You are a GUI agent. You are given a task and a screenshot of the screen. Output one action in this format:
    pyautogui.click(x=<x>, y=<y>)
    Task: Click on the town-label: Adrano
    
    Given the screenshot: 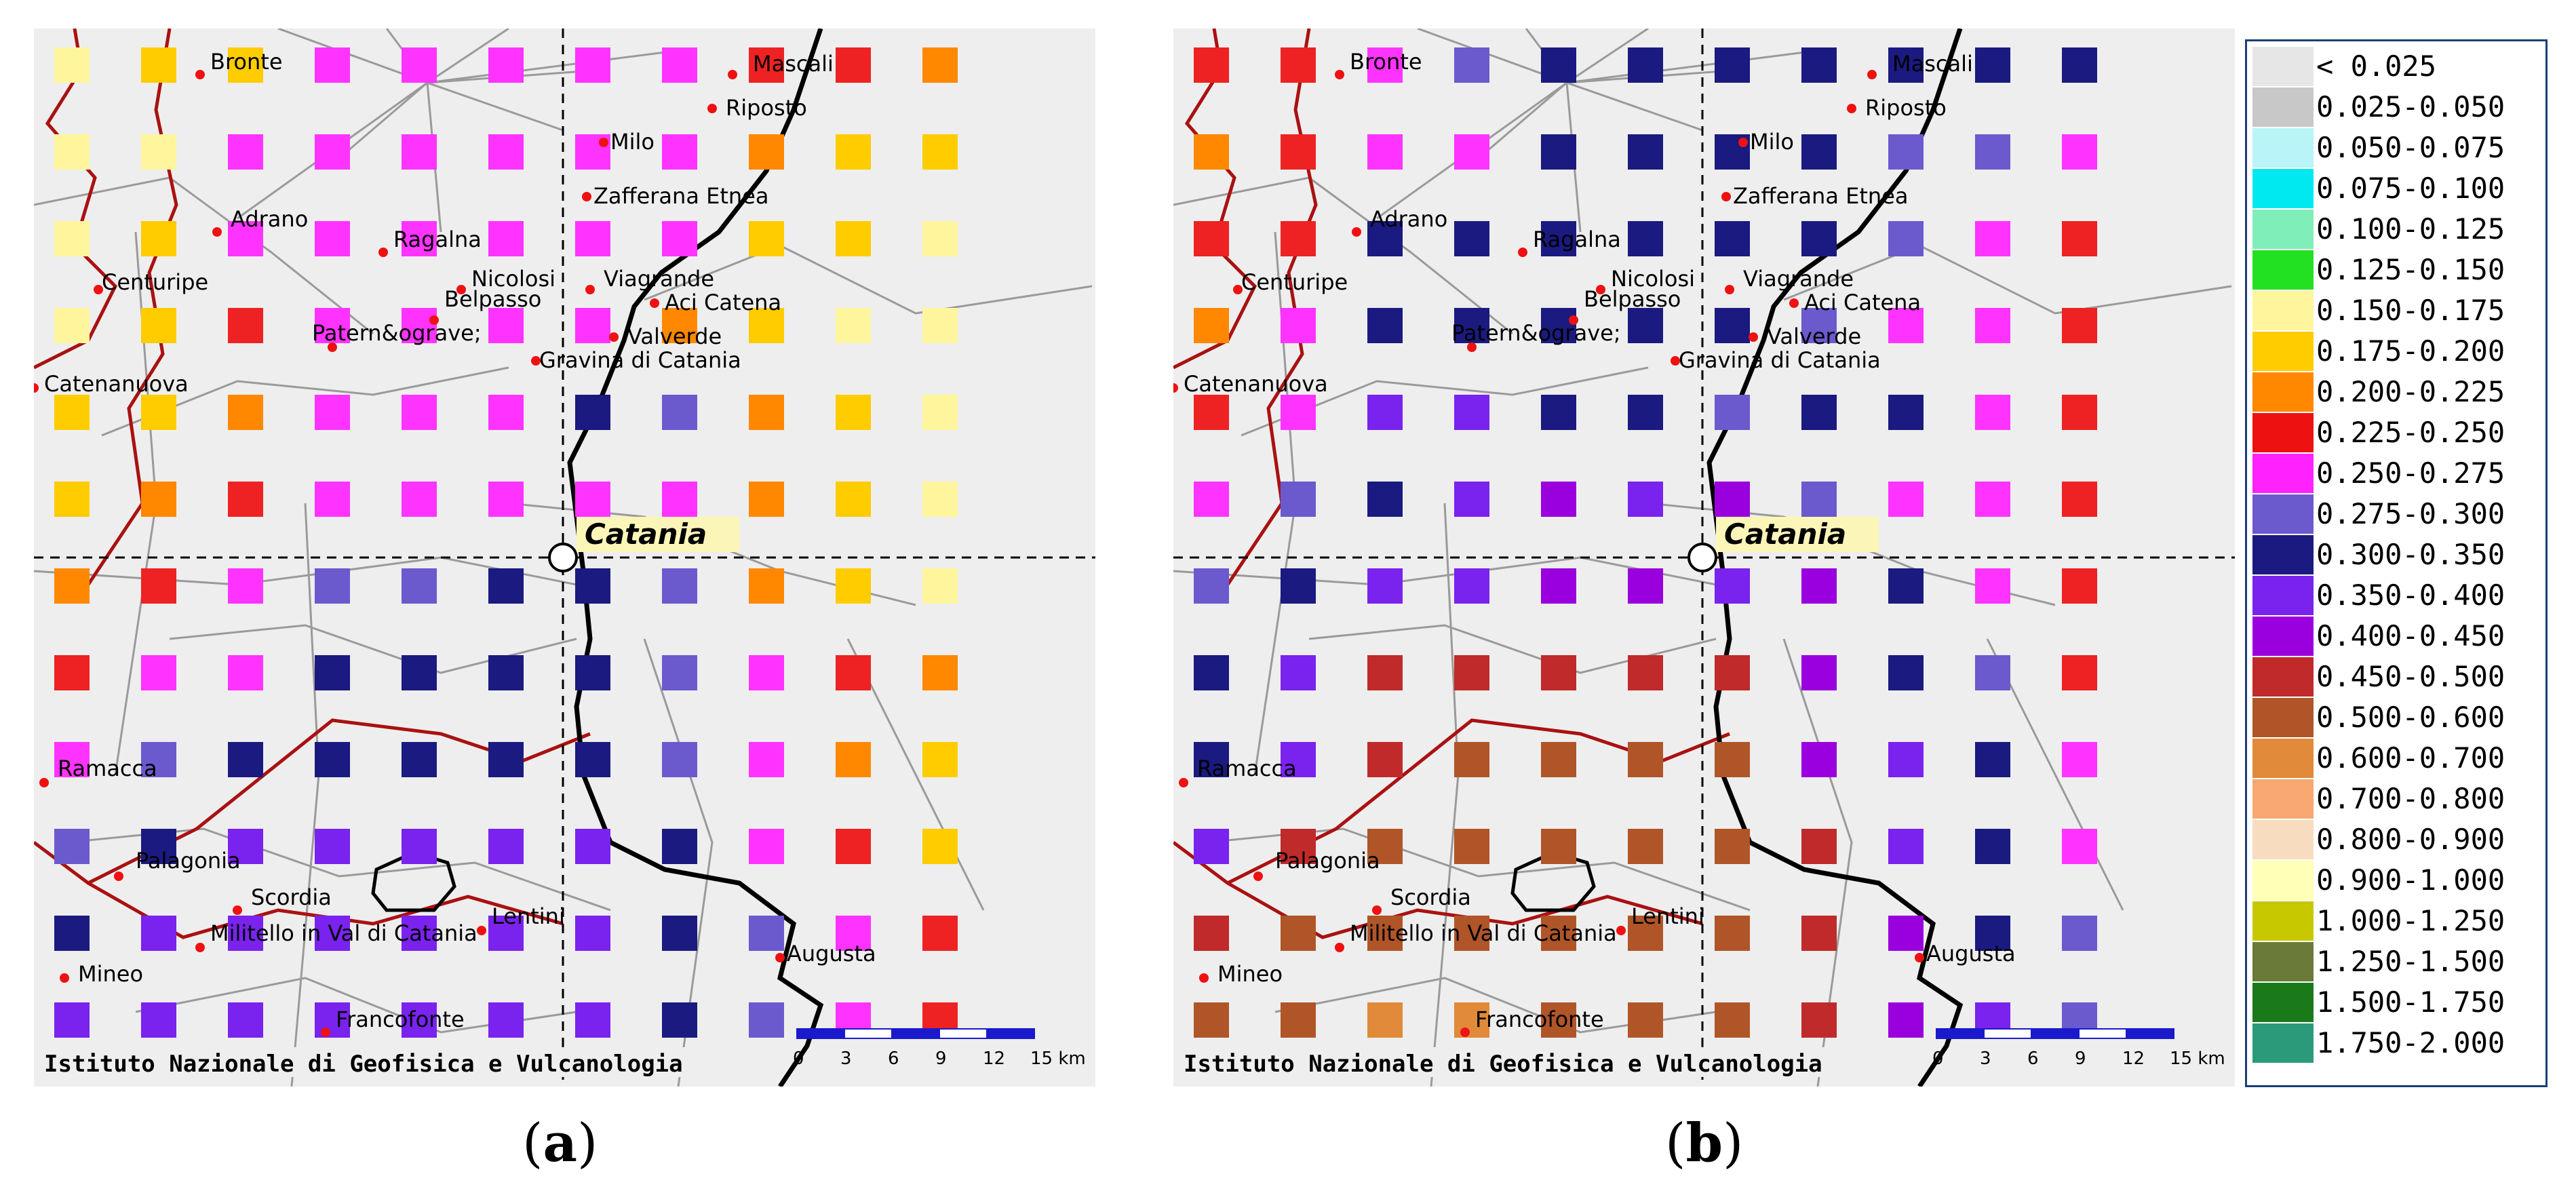 What is the action you would take?
    pyautogui.click(x=269, y=219)
    